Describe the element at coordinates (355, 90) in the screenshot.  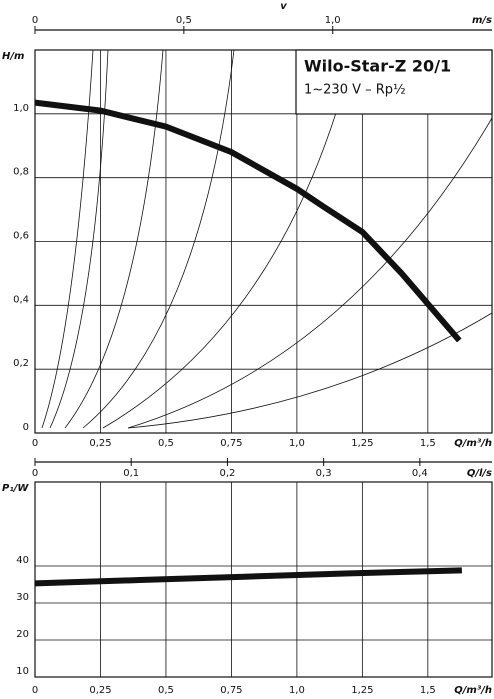
I see `chart-subtitle: 1~230 V – Rp½` at that location.